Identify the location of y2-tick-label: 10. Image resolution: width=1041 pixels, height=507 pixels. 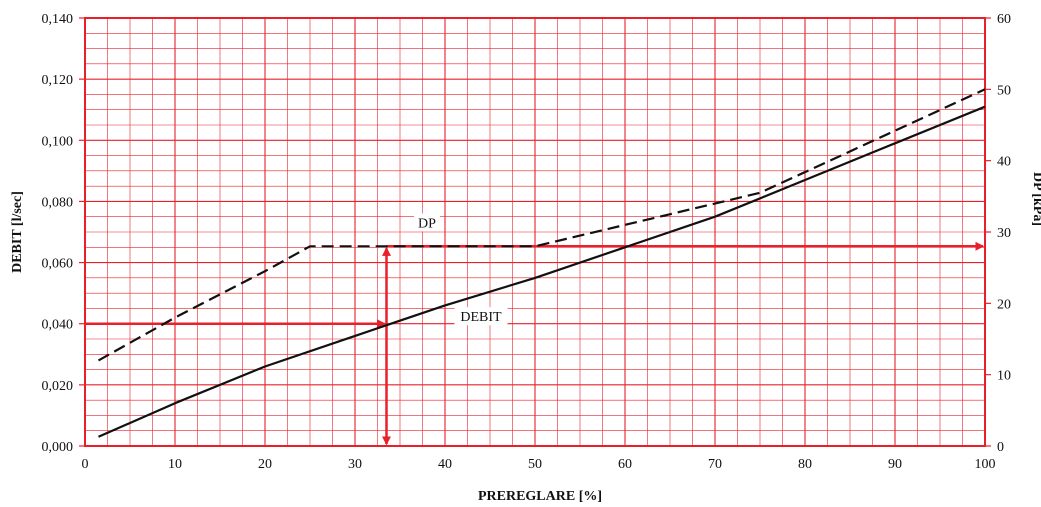
(1004, 376).